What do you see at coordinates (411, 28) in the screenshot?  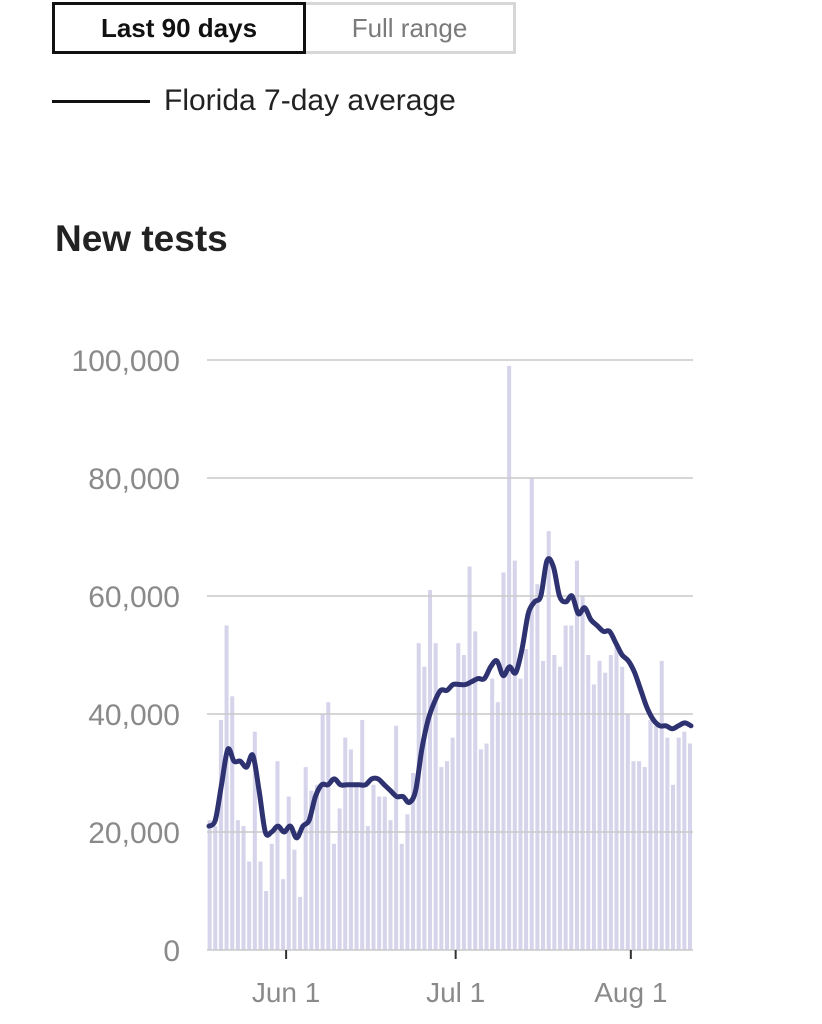 I see `tab-full-range: Full range` at bounding box center [411, 28].